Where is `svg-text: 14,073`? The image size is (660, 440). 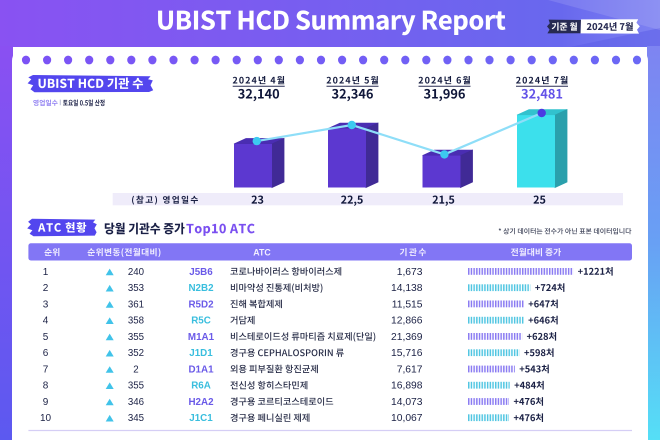
svg-text: 14,073 is located at coordinates (407, 402).